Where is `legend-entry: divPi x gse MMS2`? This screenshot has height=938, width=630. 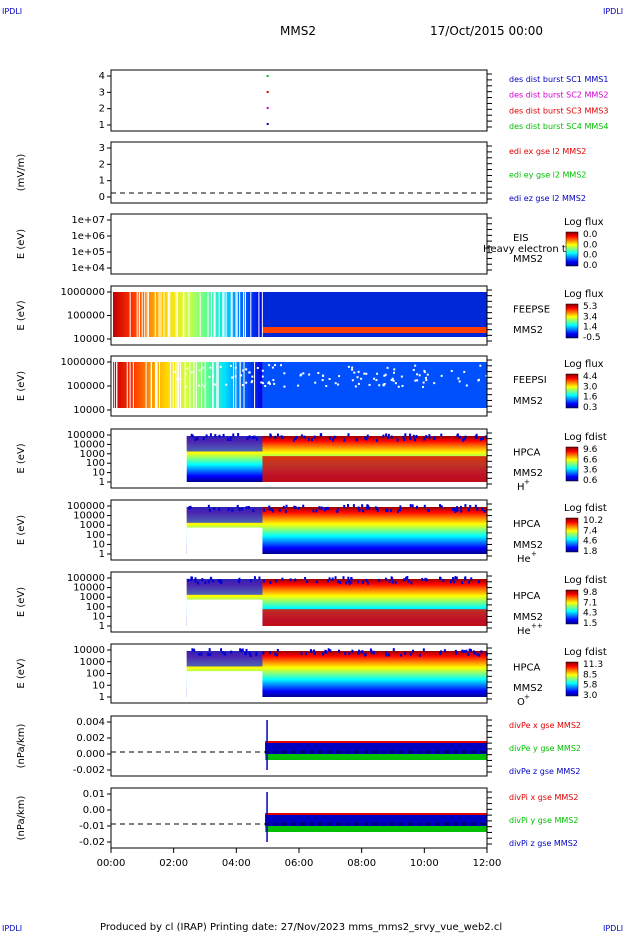
legend-entry: divPi x gse MMS2 is located at coordinates (543, 797).